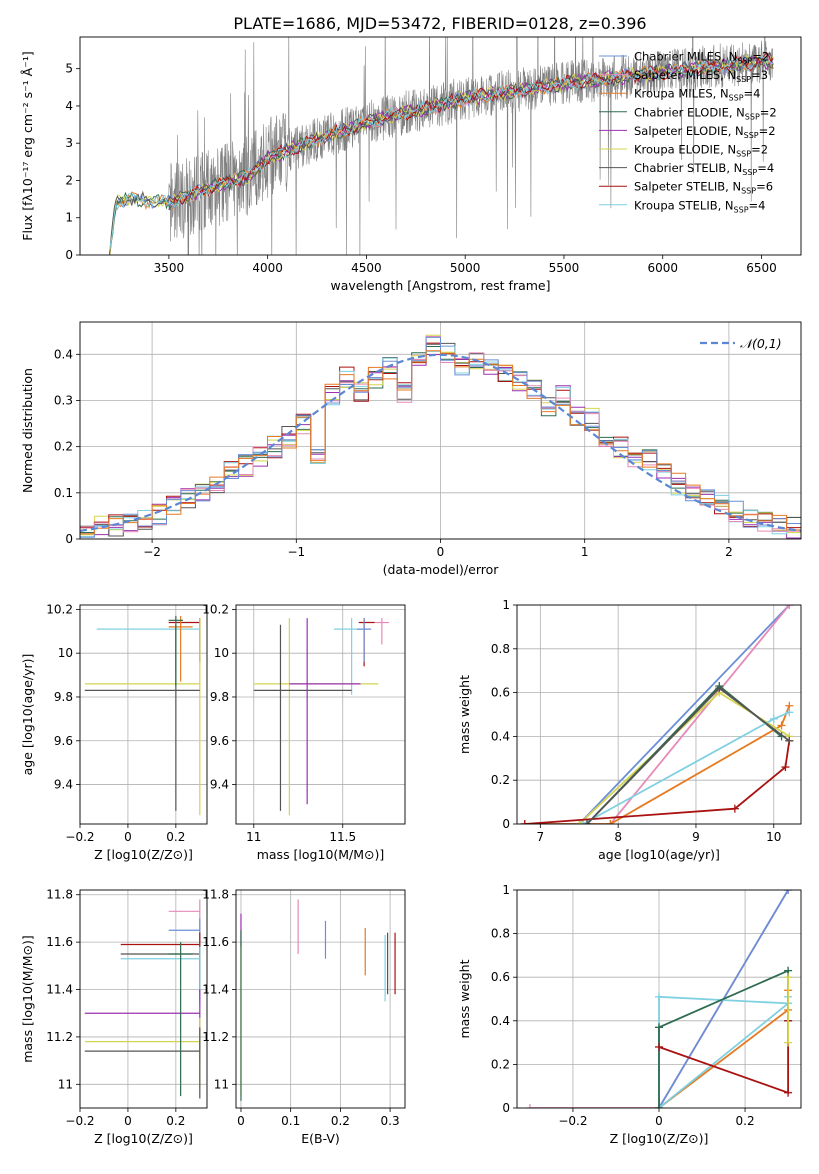 The width and height of the screenshot is (819, 1174). What do you see at coordinates (697, 95) in the screenshot?
I see `legend-entry: Kroupa MILES, NSSP=4` at bounding box center [697, 95].